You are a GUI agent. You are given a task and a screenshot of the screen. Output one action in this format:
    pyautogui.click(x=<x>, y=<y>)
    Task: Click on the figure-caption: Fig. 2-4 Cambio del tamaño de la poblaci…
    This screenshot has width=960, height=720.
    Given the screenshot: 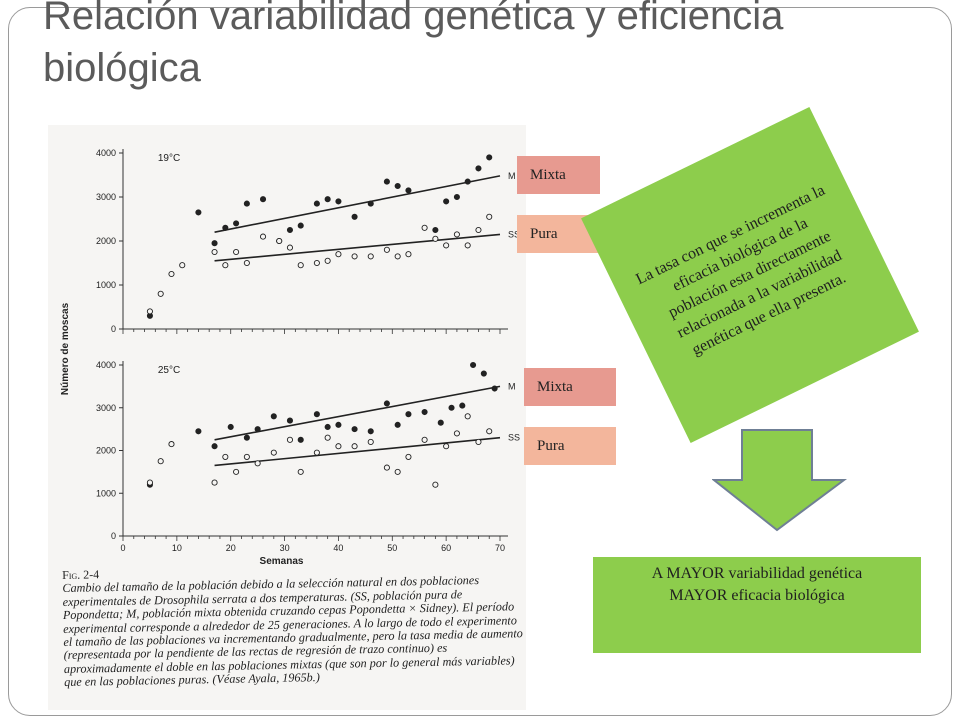 What is the action you would take?
    pyautogui.click(x=294, y=625)
    